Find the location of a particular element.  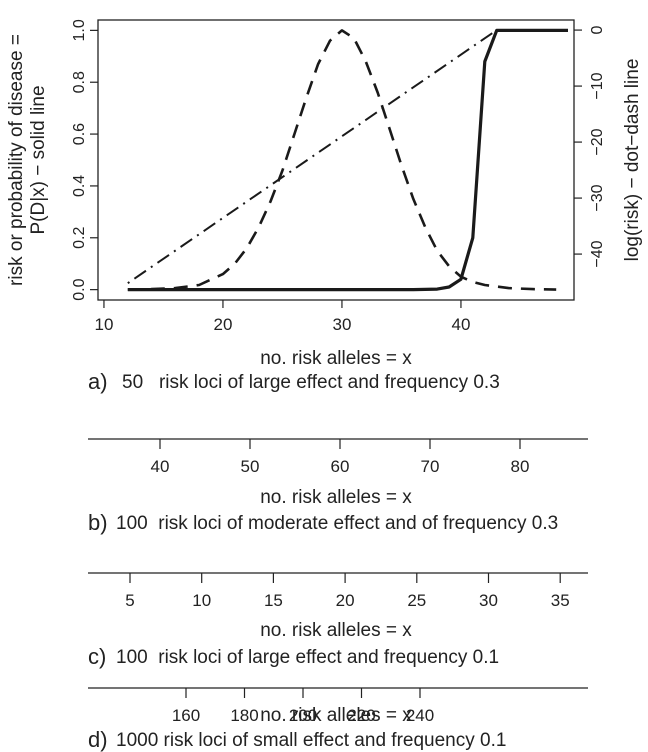

x-tick-label: 15 is located at coordinates (273, 600).